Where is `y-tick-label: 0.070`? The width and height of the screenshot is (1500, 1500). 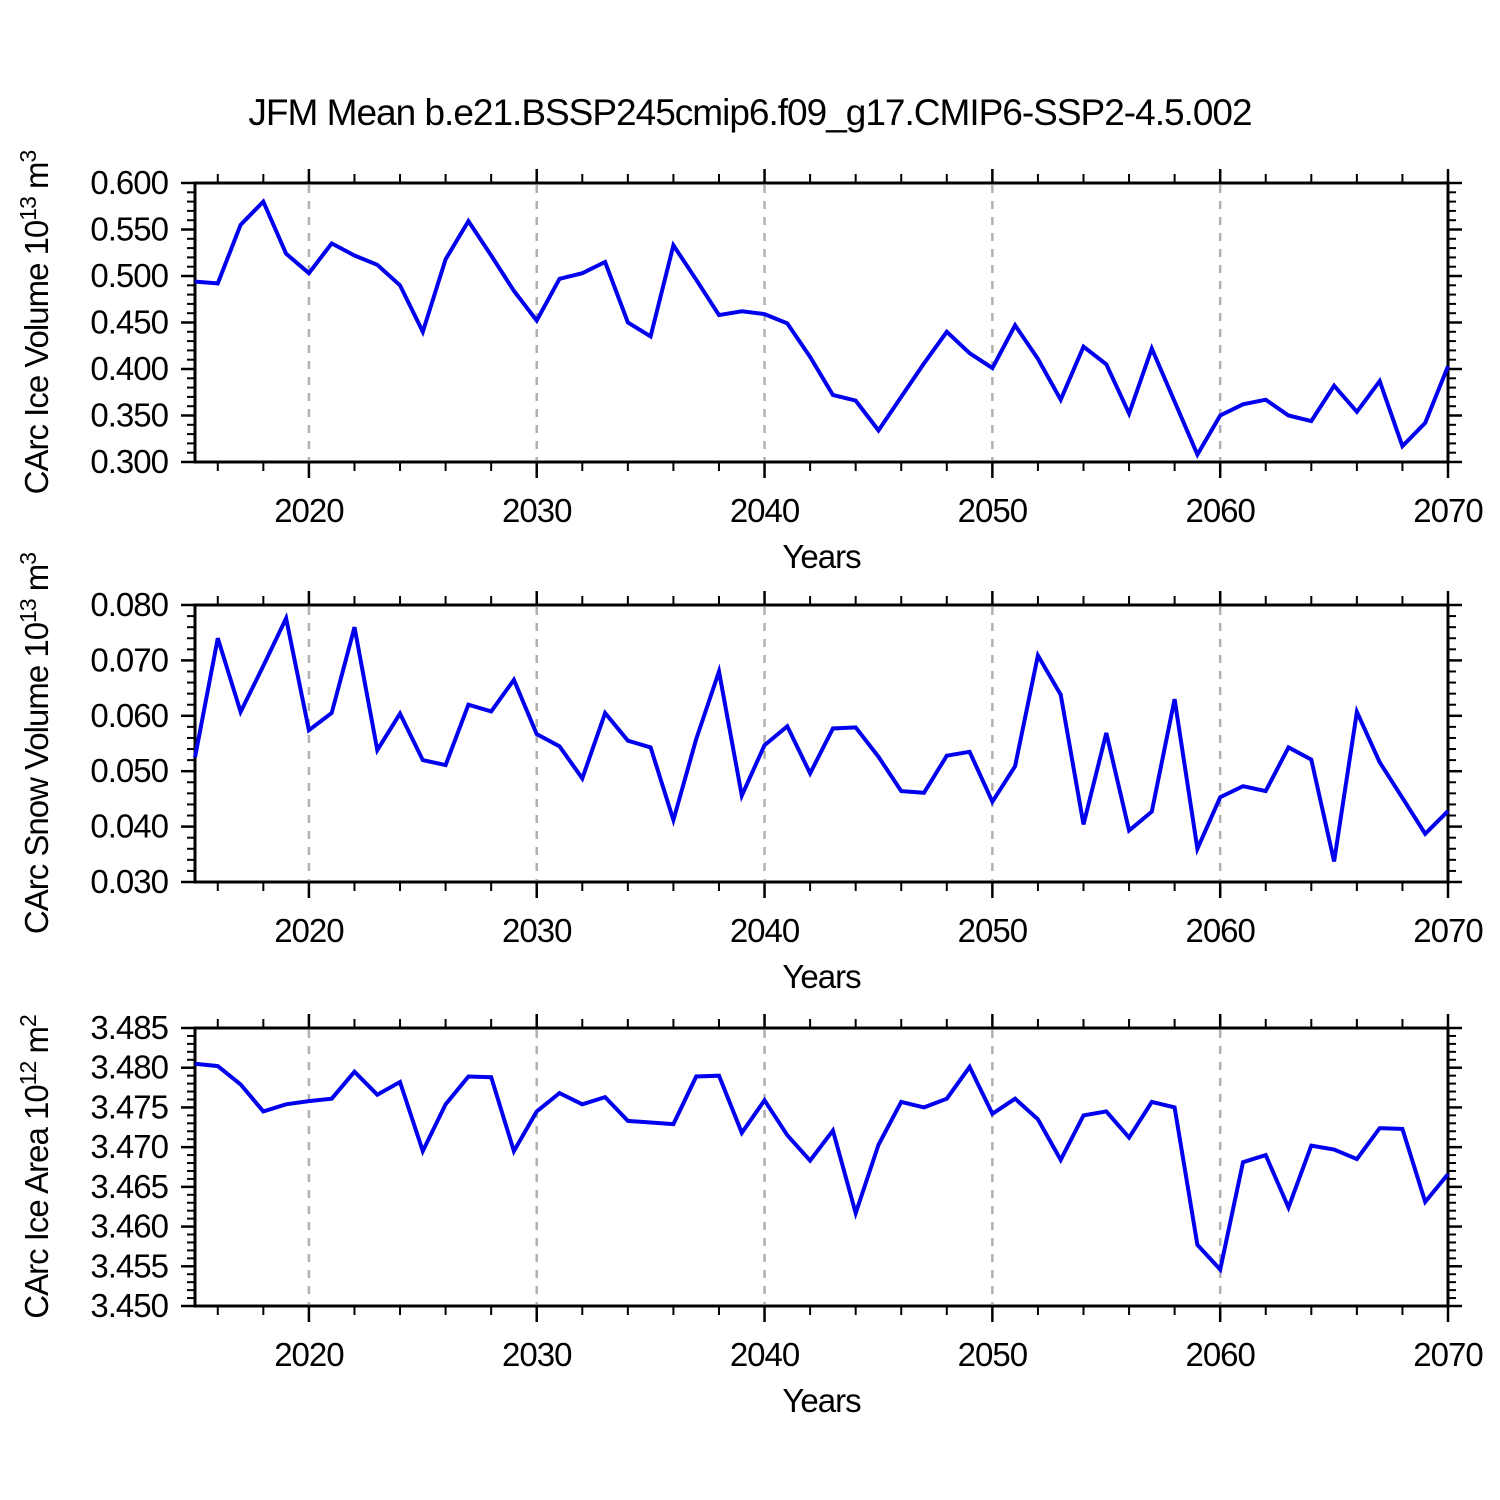 y-tick-label: 0.070 is located at coordinates (129, 659).